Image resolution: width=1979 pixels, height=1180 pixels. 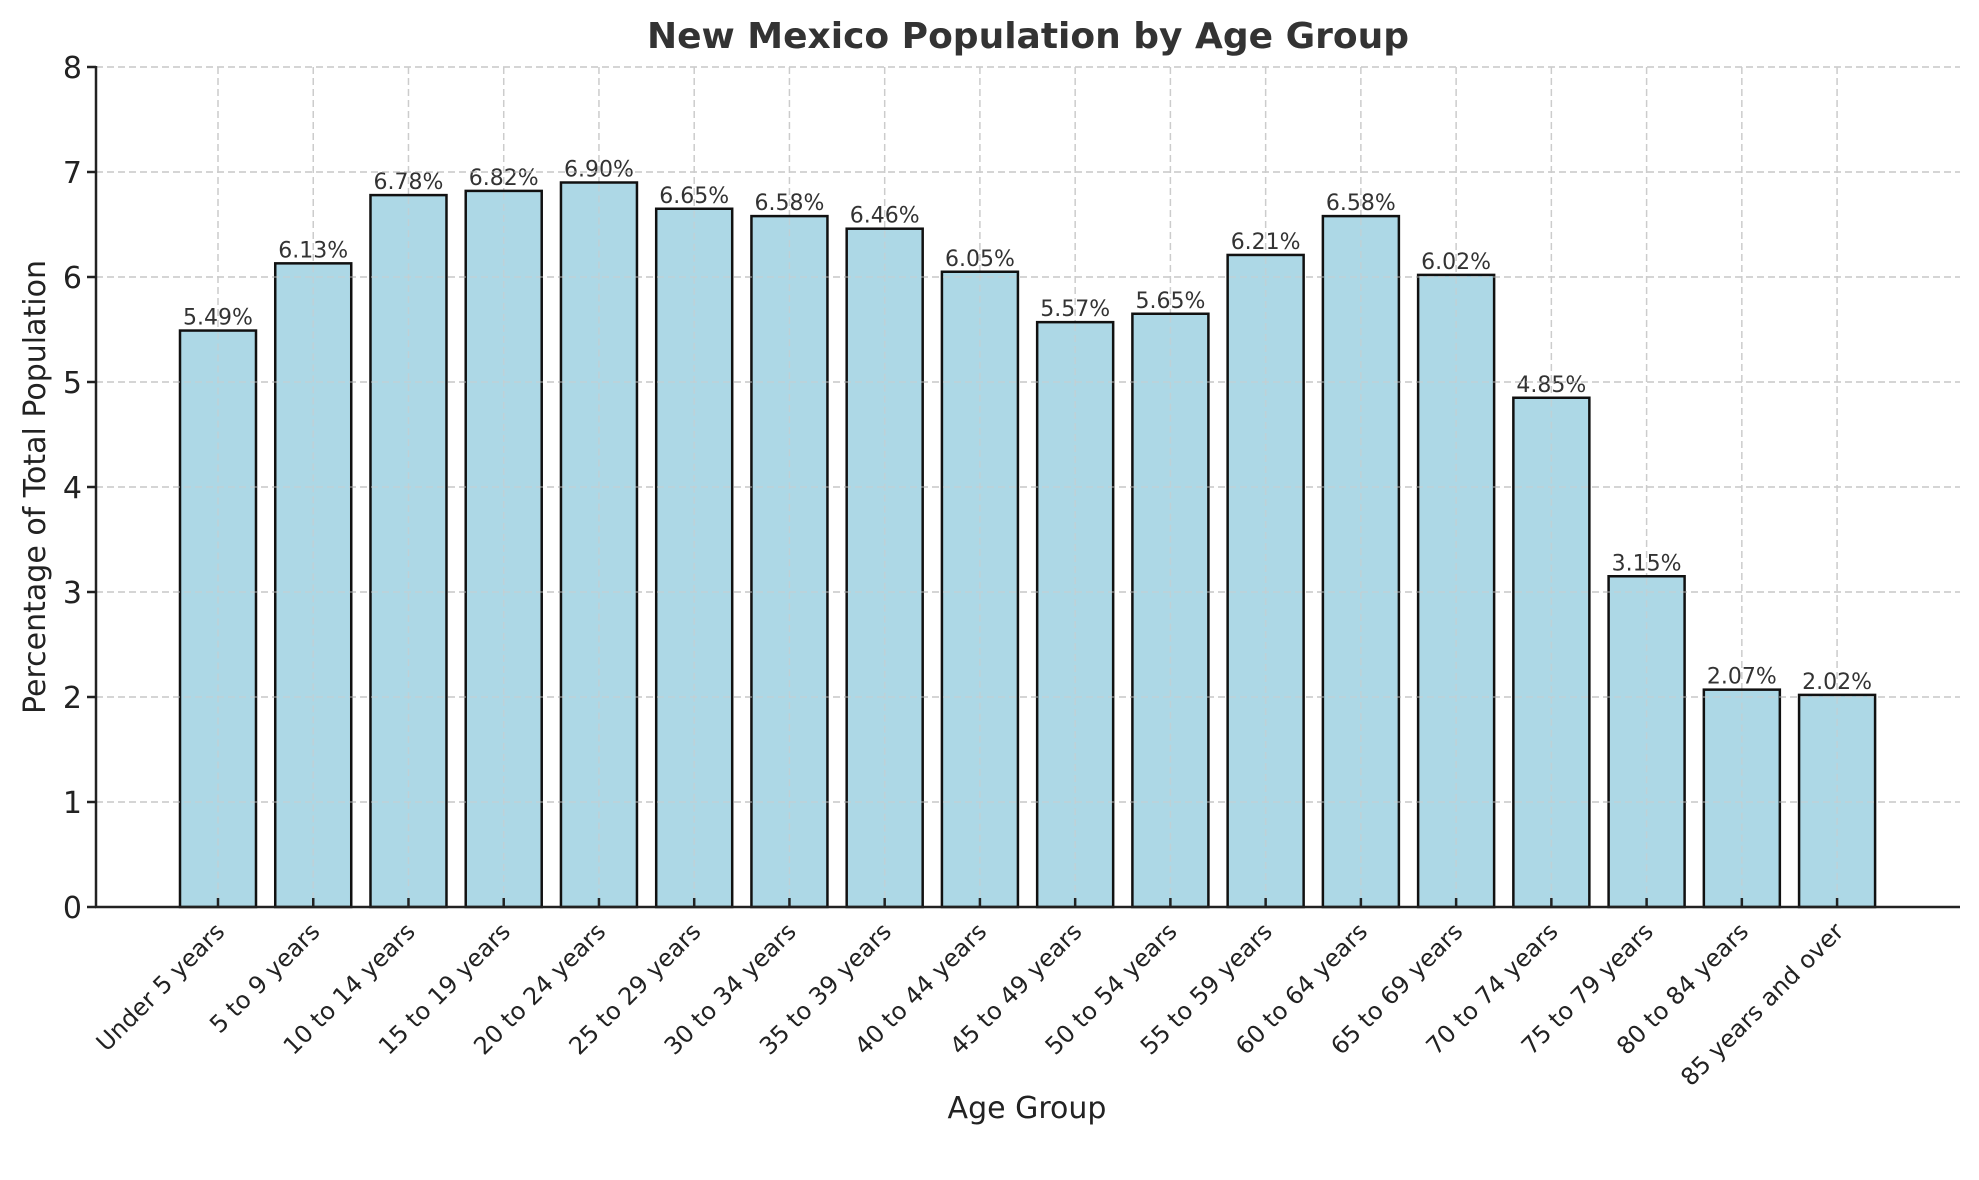 What do you see at coordinates (980, 259) in the screenshot?
I see `bar-value-label: 6.05%` at bounding box center [980, 259].